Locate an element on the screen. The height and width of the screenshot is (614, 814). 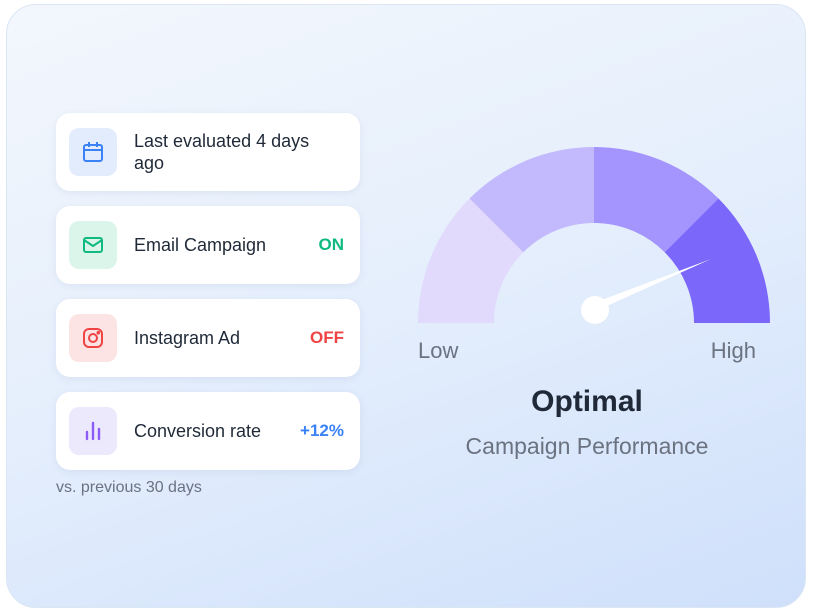
status-card: Instagram Ad OFF is located at coordinates (208, 338).